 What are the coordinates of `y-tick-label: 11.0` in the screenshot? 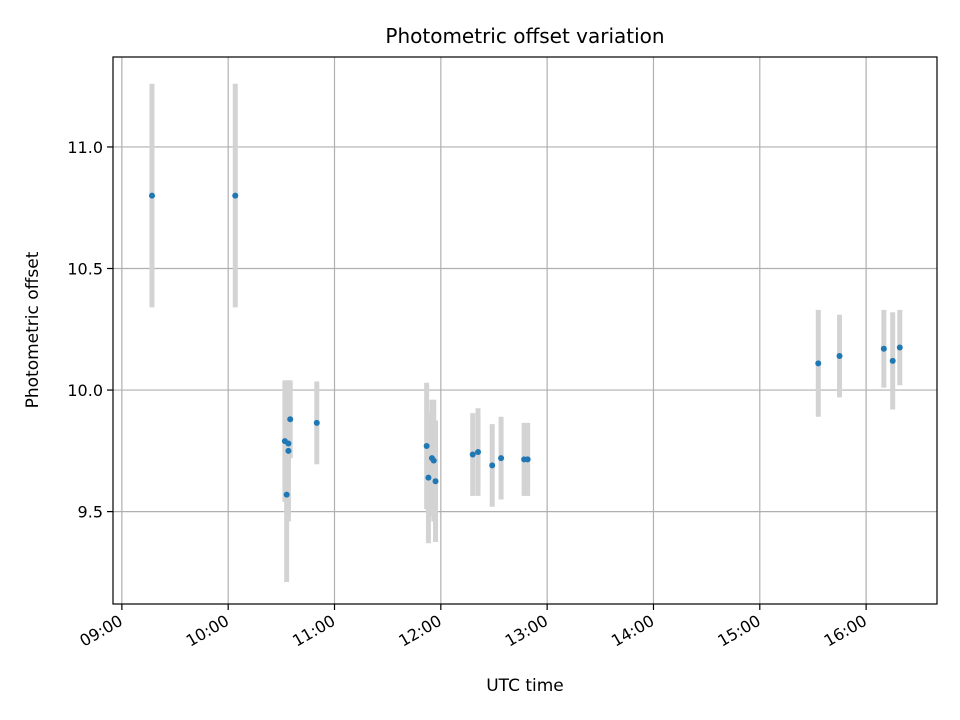 It's located at (85, 147).